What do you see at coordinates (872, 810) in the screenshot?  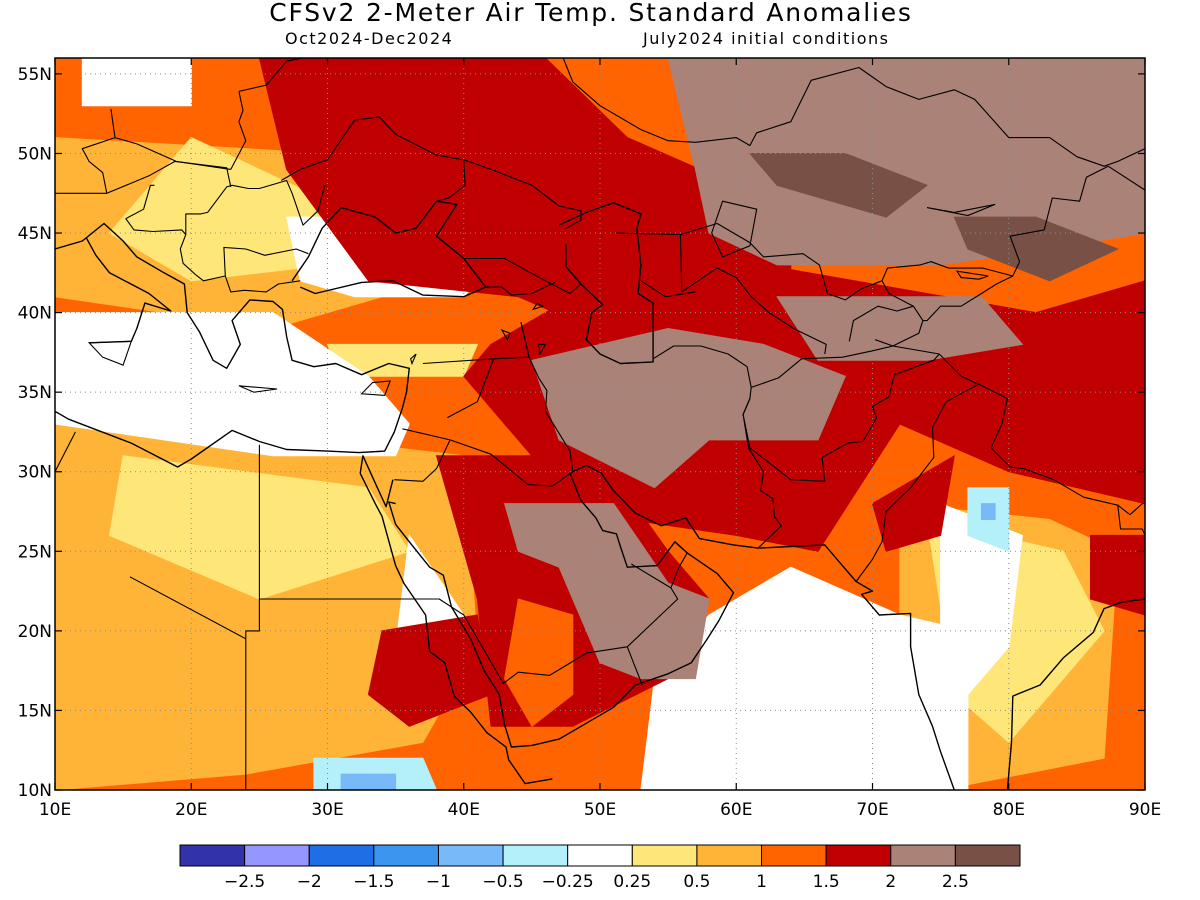 I see `x-tick-label: 70E` at bounding box center [872, 810].